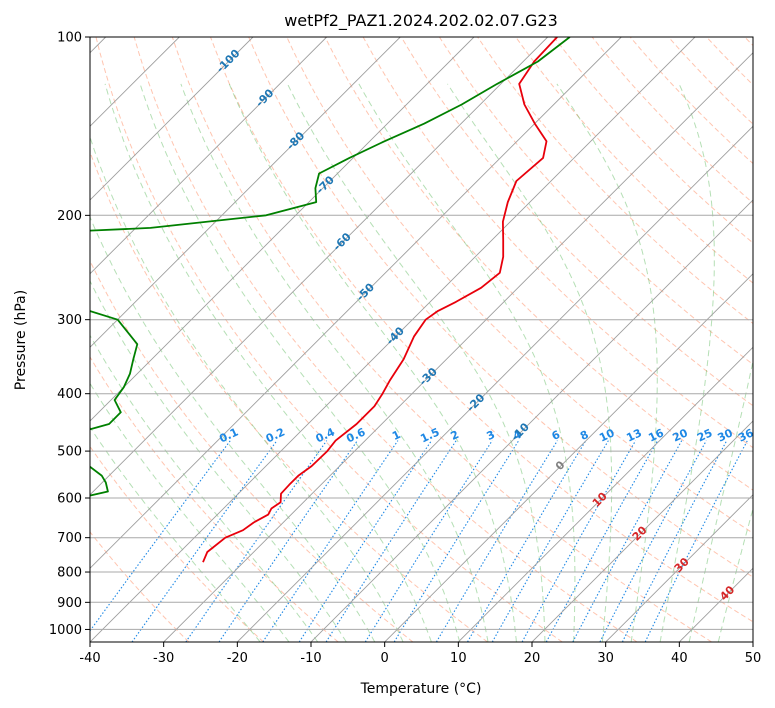  What do you see at coordinates (69, 394) in the screenshot?
I see `y-tick-label: 400` at bounding box center [69, 394].